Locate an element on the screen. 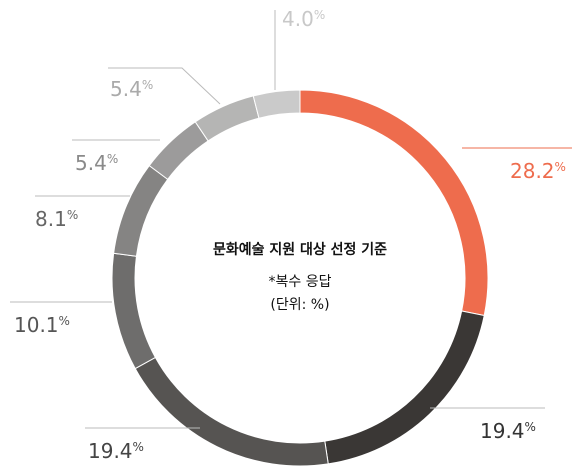 The image size is (579, 472). data-label: 4.0% is located at coordinates (303, 19).